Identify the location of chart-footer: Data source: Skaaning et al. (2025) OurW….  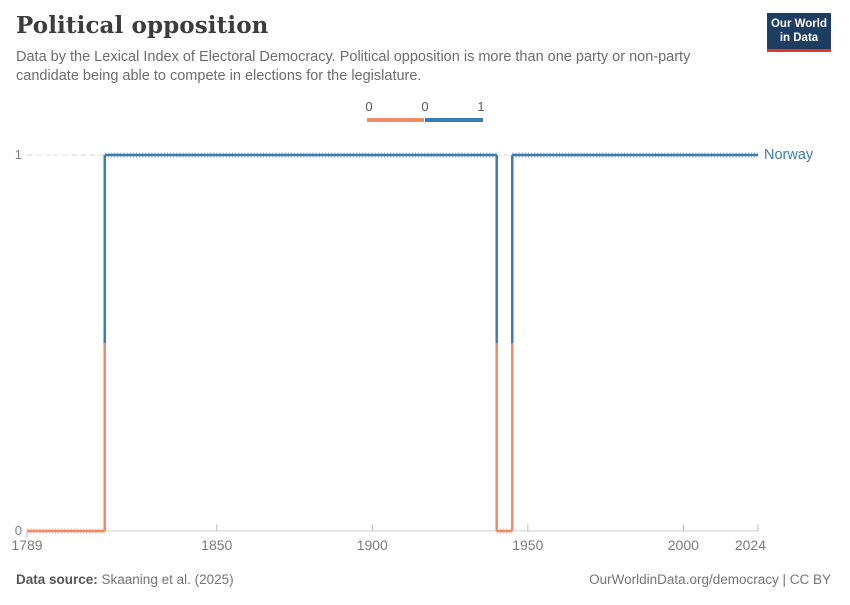
(423, 579).